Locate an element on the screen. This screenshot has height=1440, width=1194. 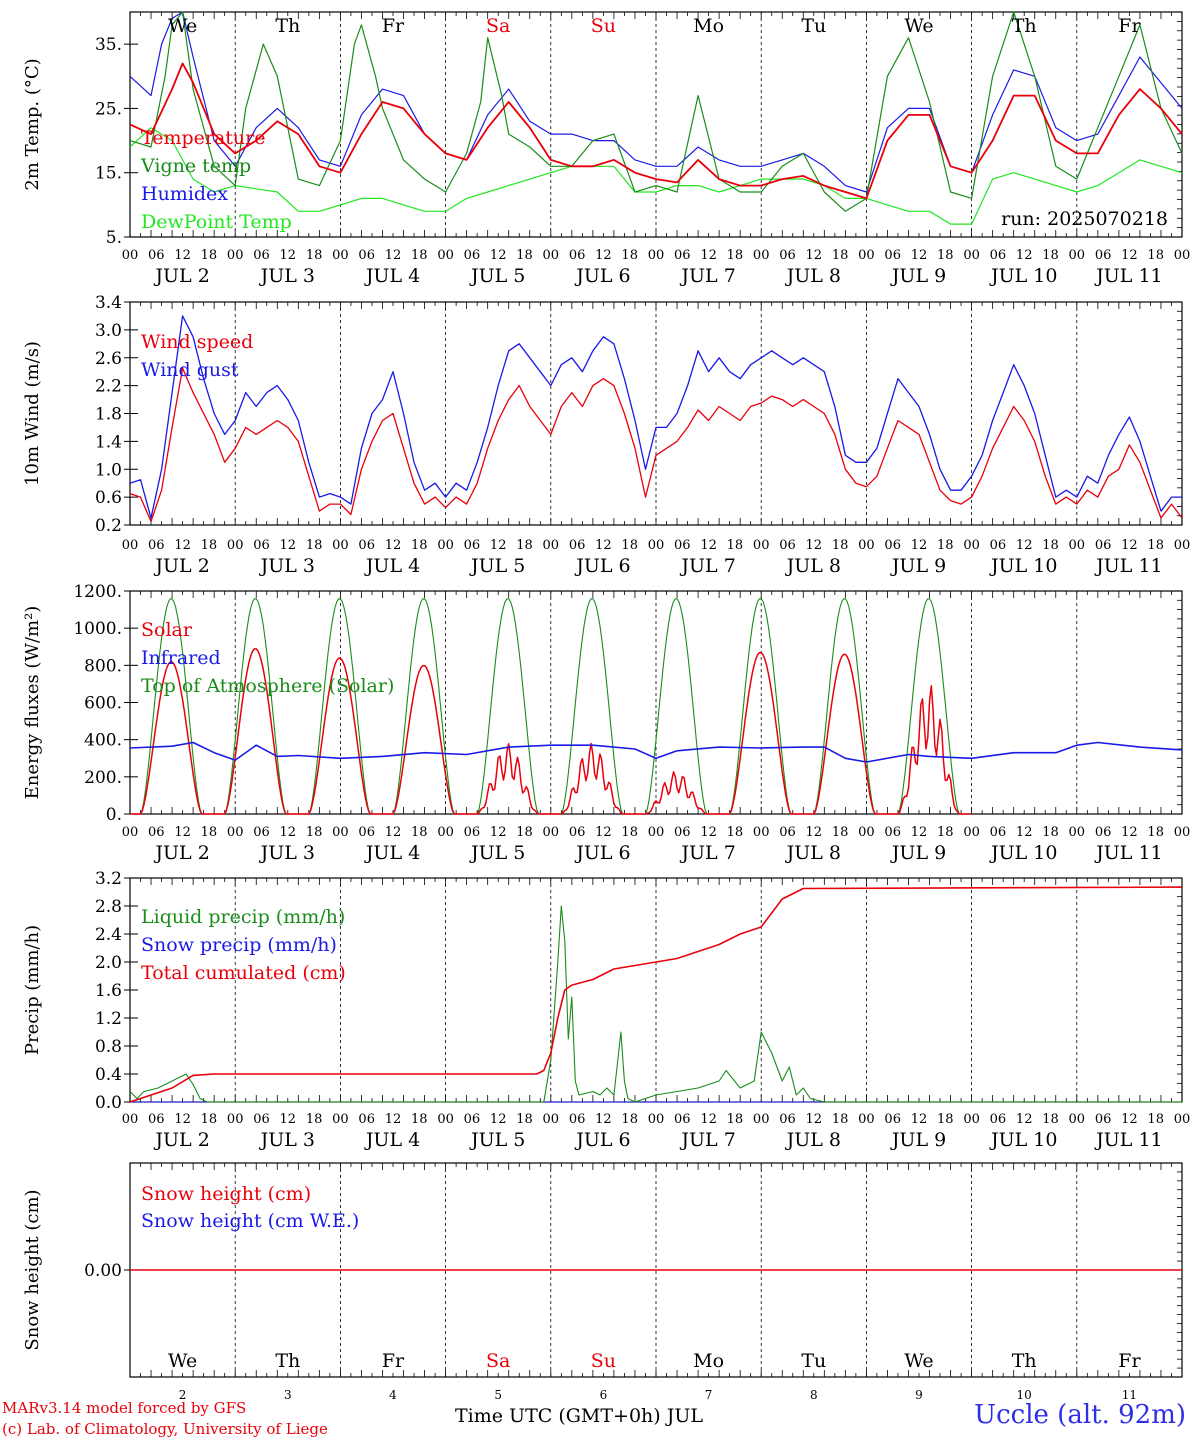
day-number-label: 8 is located at coordinates (814, 1395).